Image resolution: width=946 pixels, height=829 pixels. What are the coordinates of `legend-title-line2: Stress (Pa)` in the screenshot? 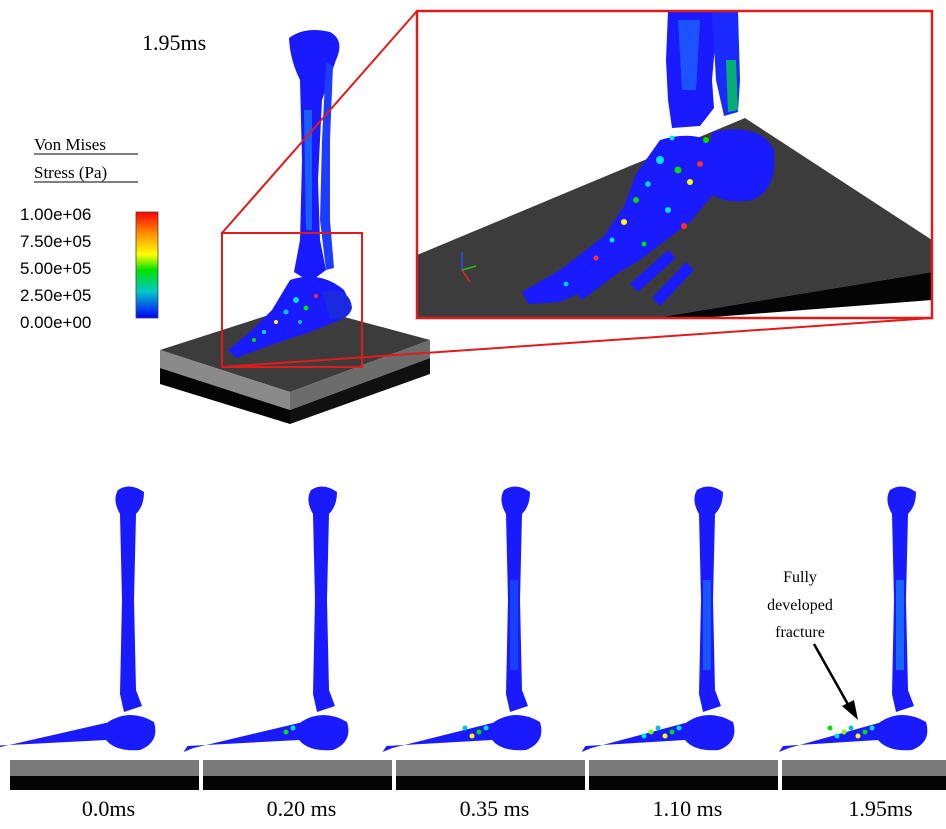 It's located at (70, 172).